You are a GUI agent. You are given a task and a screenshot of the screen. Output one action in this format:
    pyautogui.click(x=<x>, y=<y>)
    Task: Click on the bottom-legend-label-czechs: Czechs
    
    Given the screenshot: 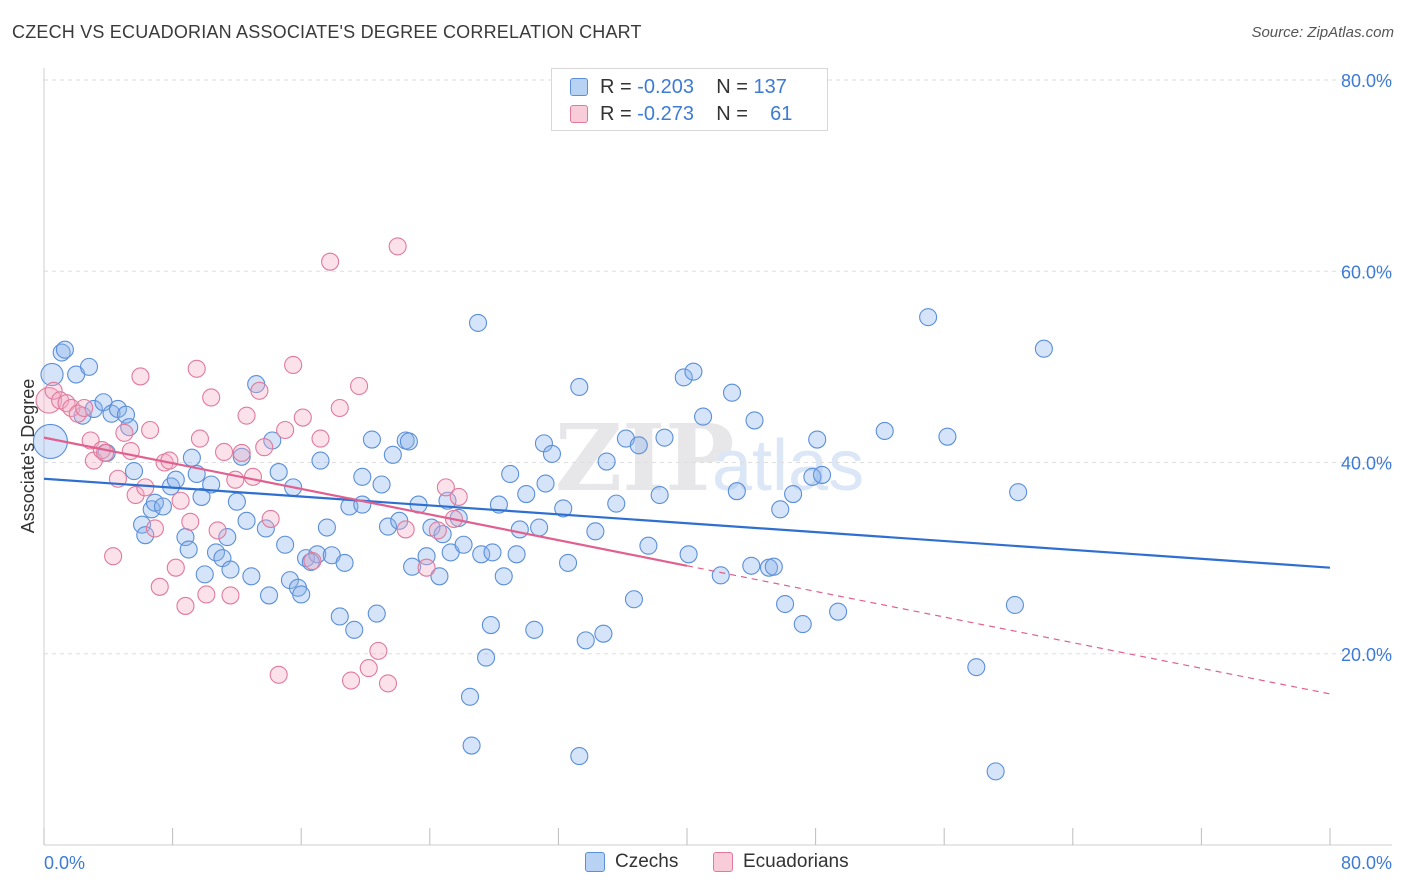 What is the action you would take?
    pyautogui.click(x=647, y=861)
    